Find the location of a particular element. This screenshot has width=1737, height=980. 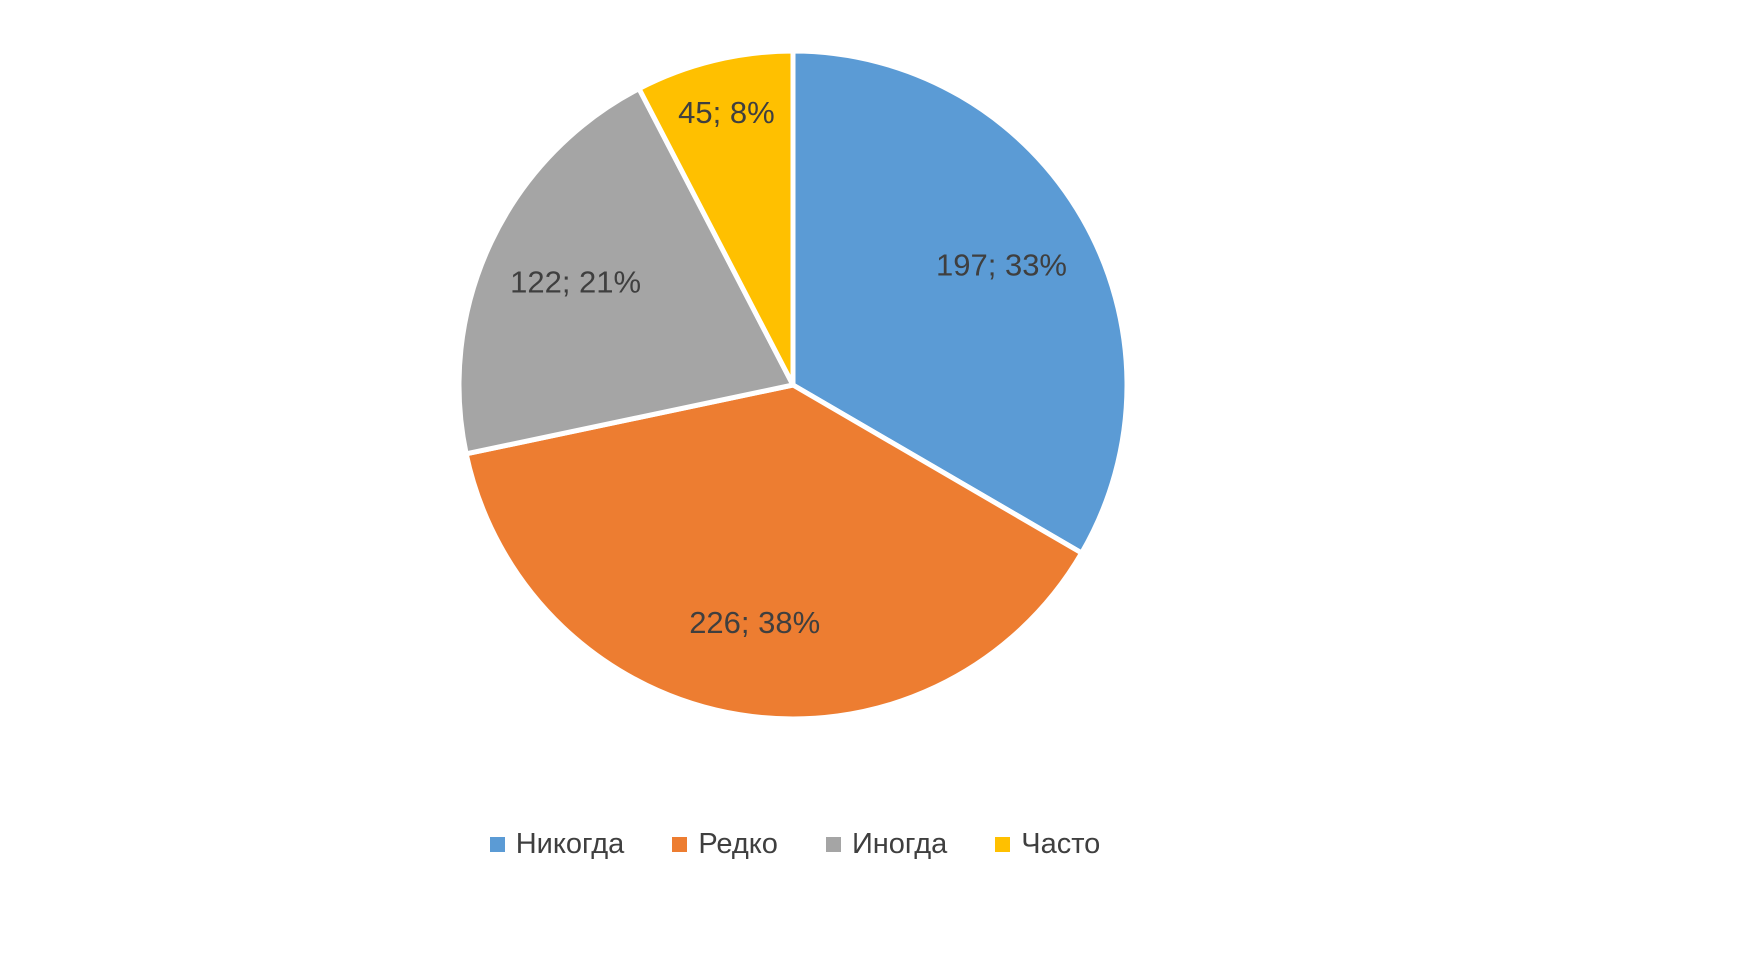

legend-item-0: Никогда is located at coordinates (557, 844).